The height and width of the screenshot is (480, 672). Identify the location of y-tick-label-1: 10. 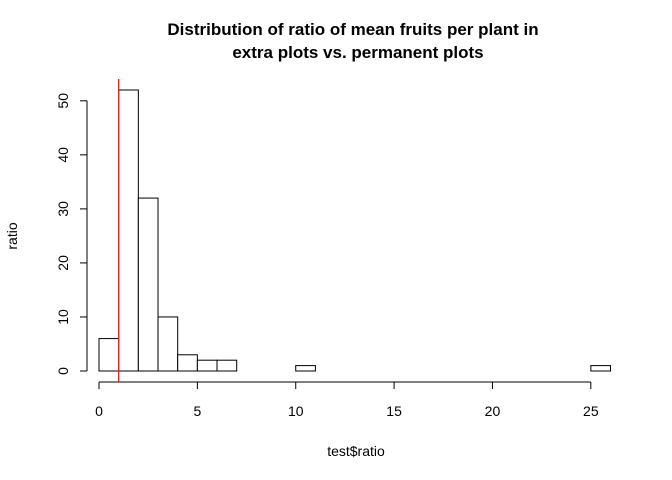
(63, 317).